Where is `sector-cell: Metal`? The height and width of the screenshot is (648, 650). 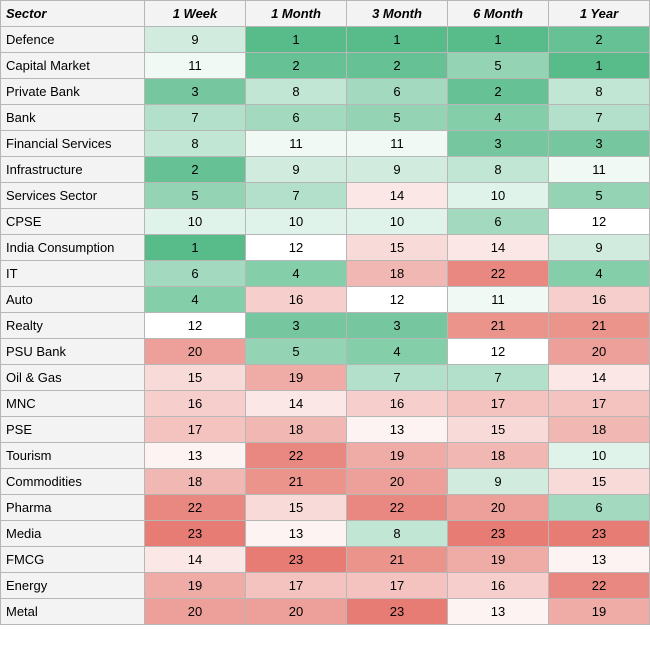
sector-cell: Metal is located at coordinates (72, 611).